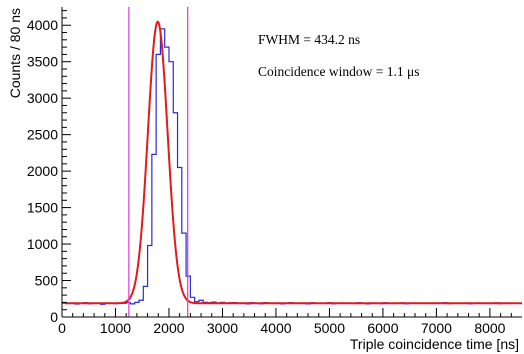 The height and width of the screenshot is (354, 524). What do you see at coordinates (47, 281) in the screenshot?
I see `y-tick-label: 500` at bounding box center [47, 281].